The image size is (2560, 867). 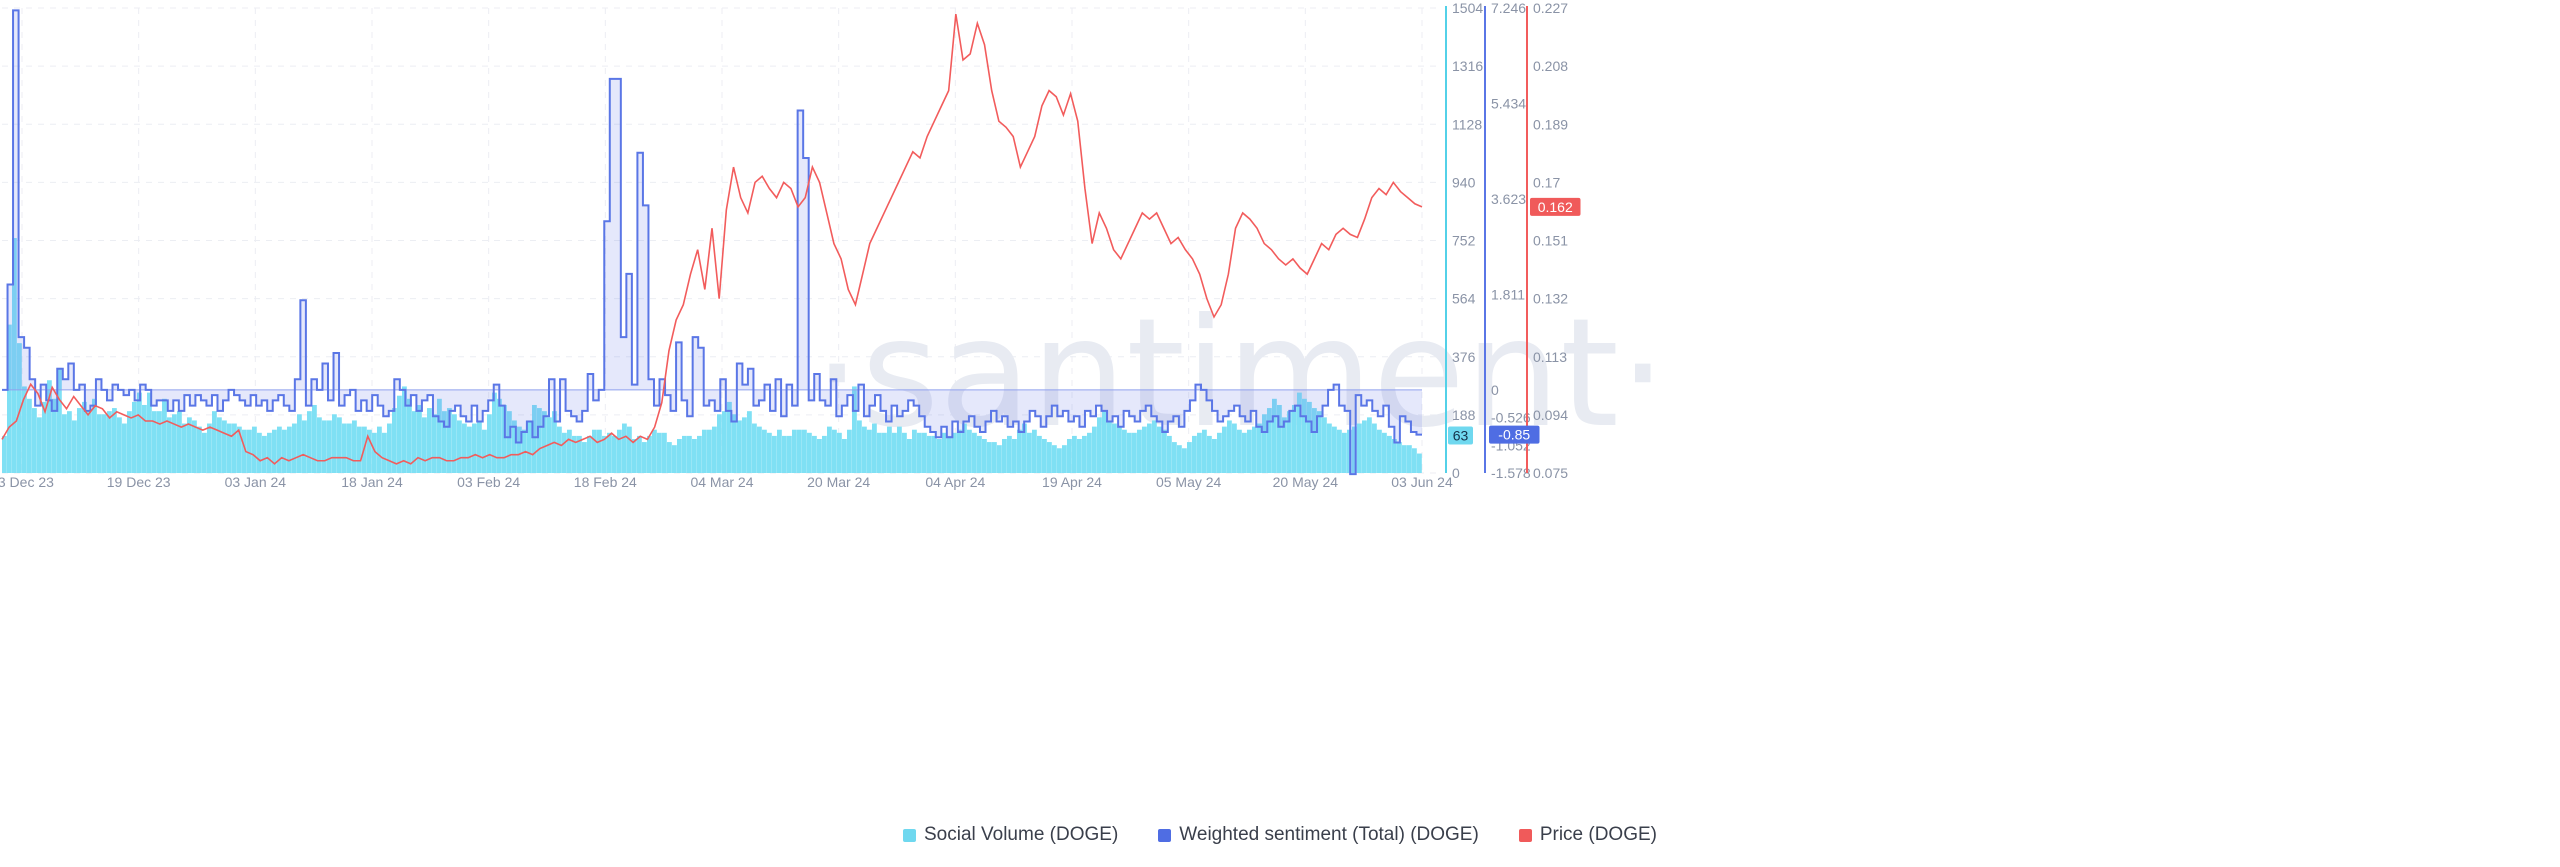 I want to click on price-axis-tick-label: 0.227, so click(x=1550, y=8).